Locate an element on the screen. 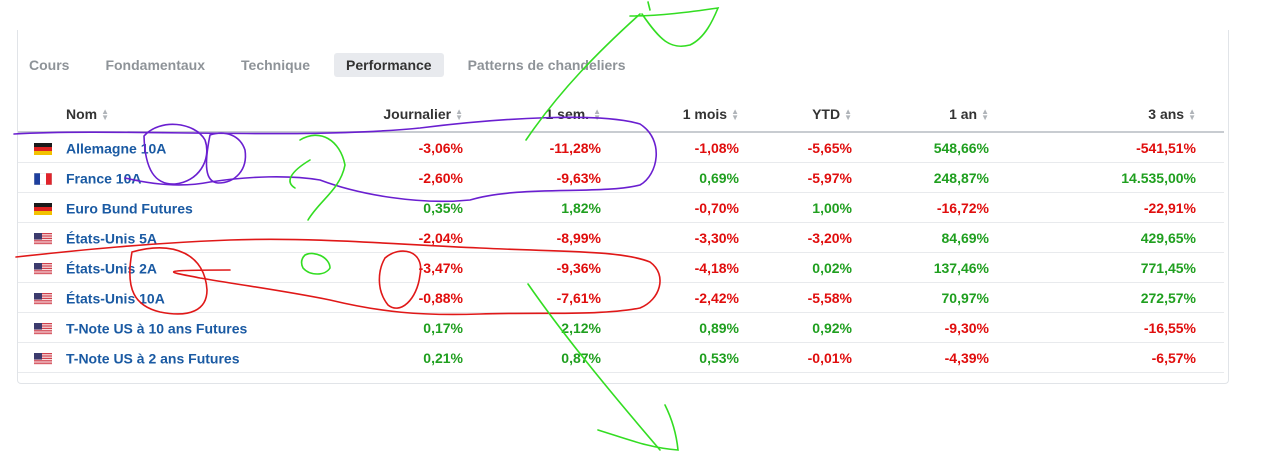 Image resolution: width=1273 pixels, height=456 pixels. column-header-col3: 1 mois ▲ ▼ is located at coordinates (698, 114).